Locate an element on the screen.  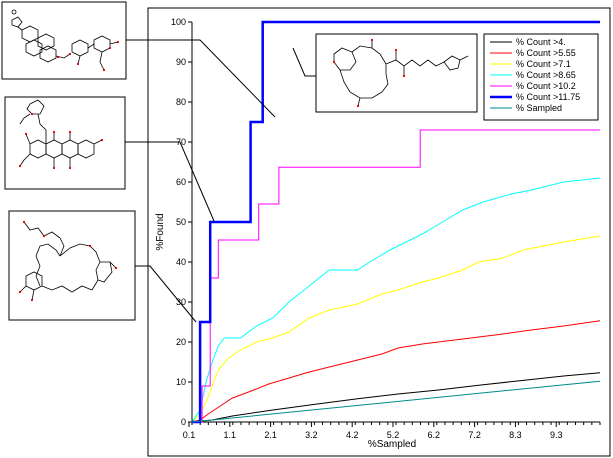
x-tick-label: 8.3 is located at coordinates (515, 435).